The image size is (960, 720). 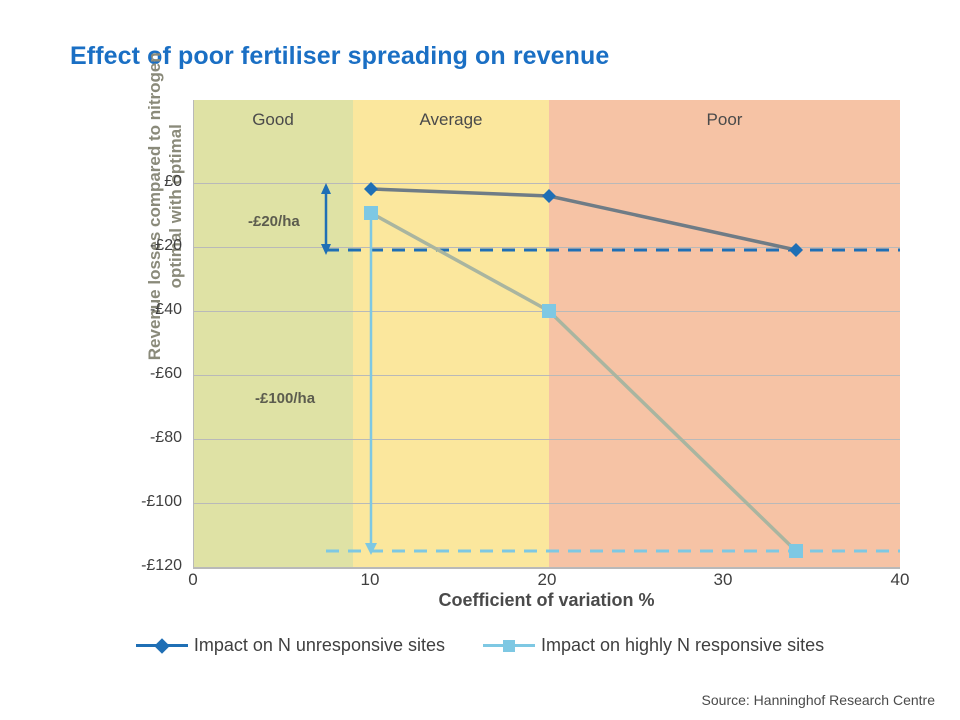 I want to click on annotation-loss-20: -£20/ha, so click(x=274, y=221).